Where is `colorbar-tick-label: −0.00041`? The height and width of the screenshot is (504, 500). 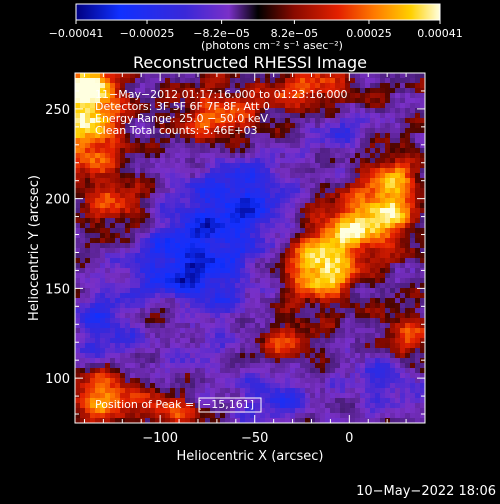
colorbar-tick-label: −0.00041 is located at coordinates (76, 33).